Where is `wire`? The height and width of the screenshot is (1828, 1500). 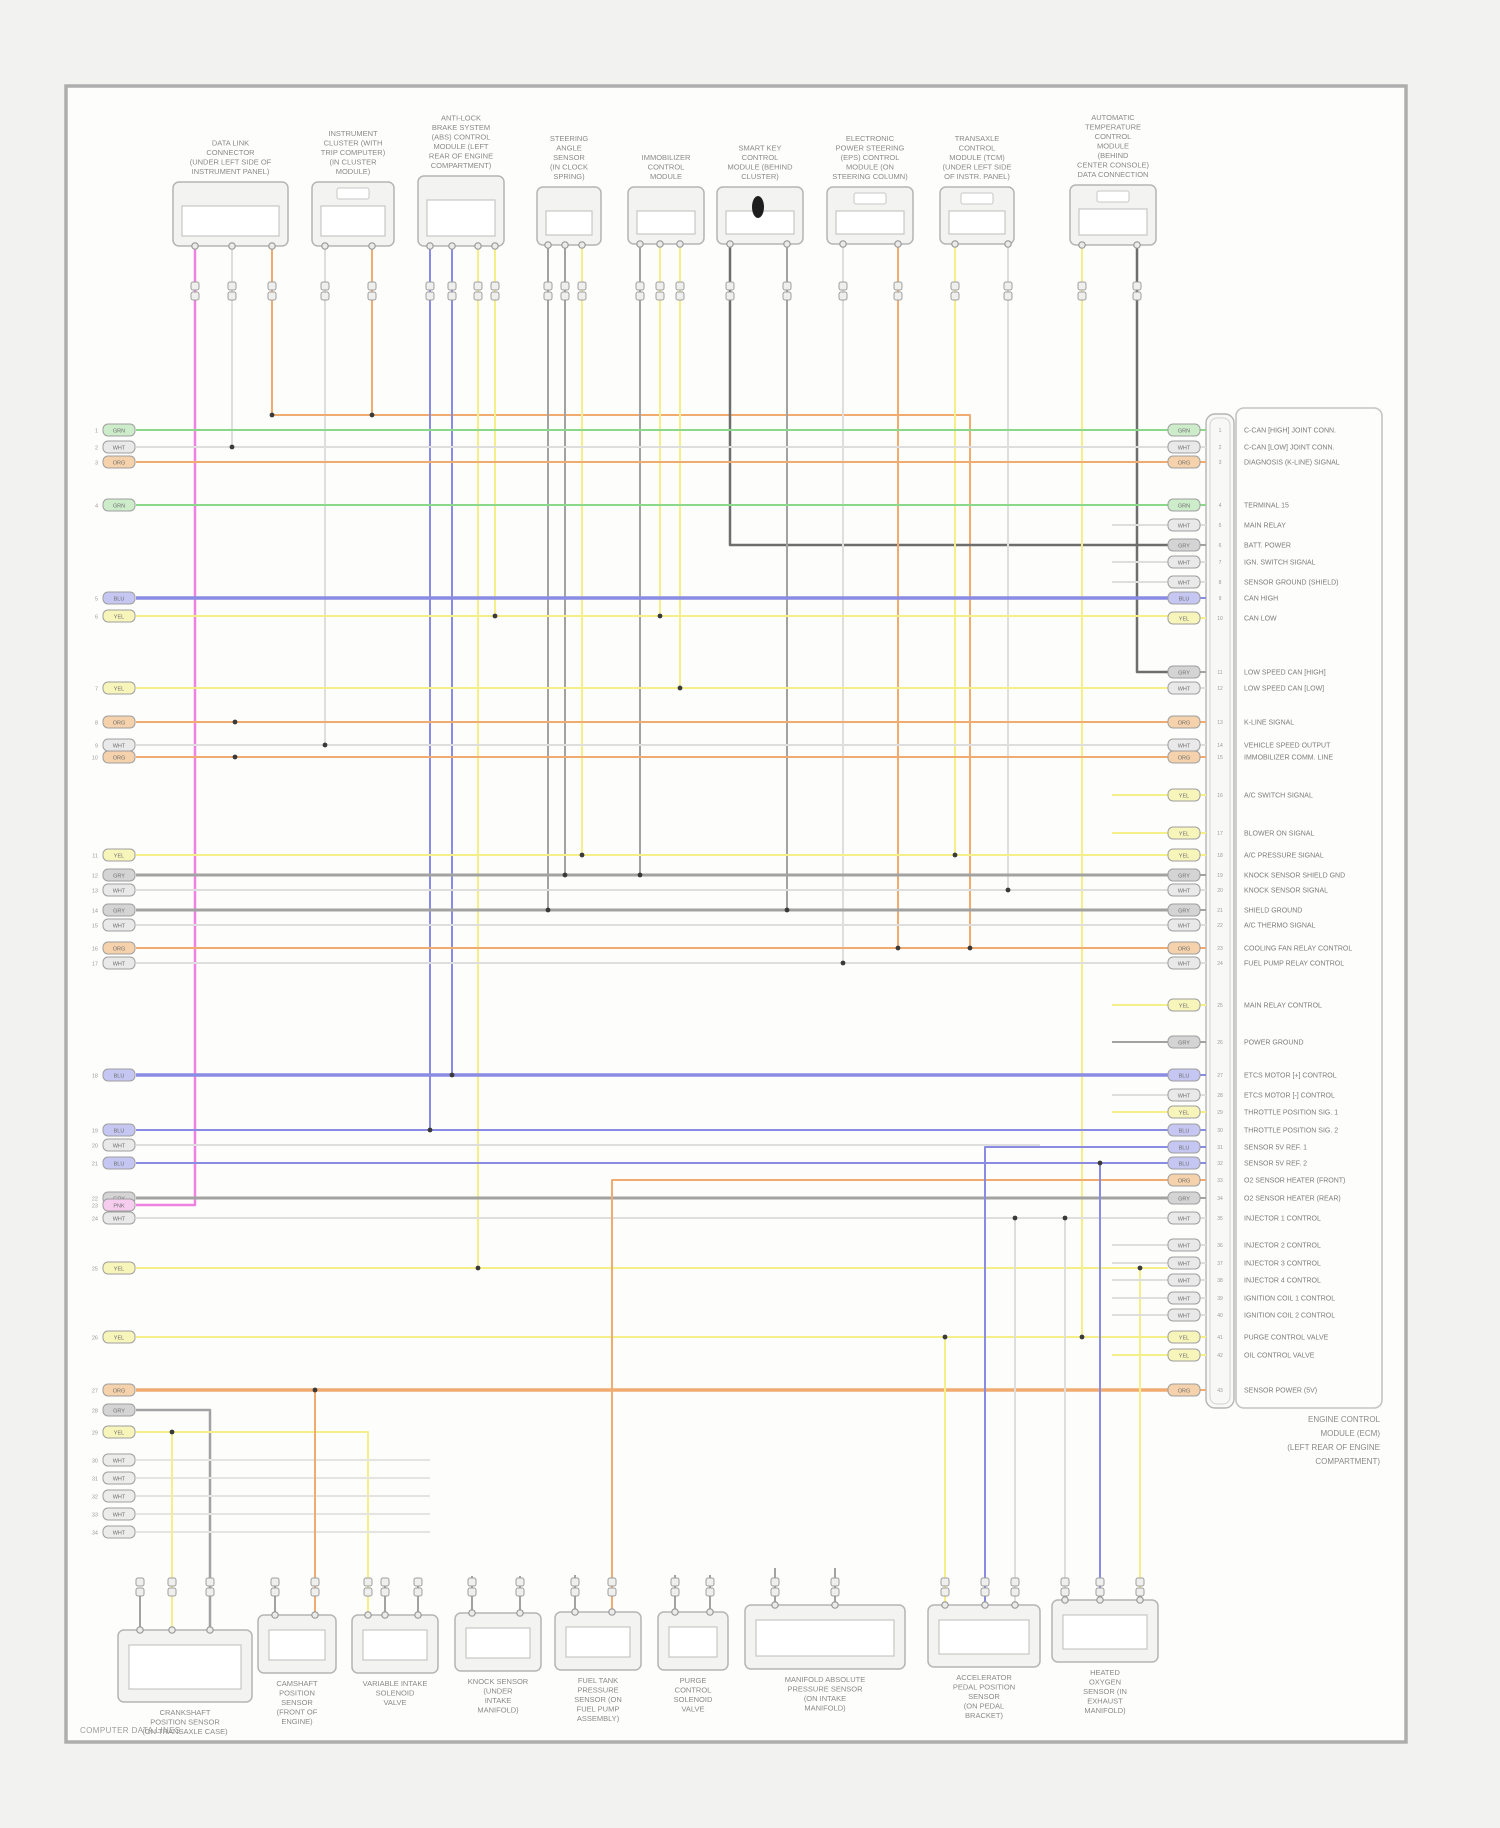 wire is located at coordinates (1151, 461).